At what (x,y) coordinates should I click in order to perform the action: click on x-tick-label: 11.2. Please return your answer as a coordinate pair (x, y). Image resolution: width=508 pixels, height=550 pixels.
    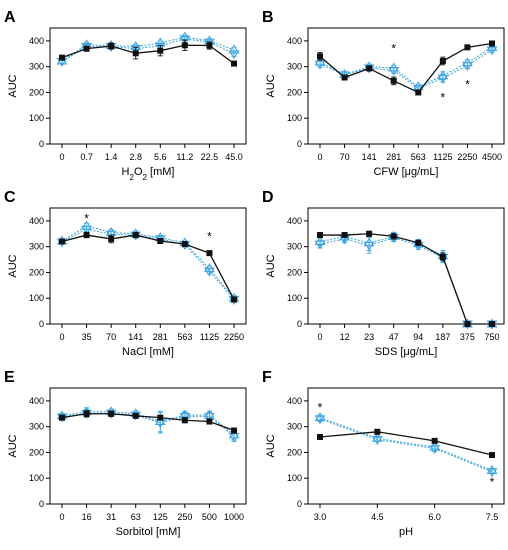
    Looking at the image, I should click on (184, 157).